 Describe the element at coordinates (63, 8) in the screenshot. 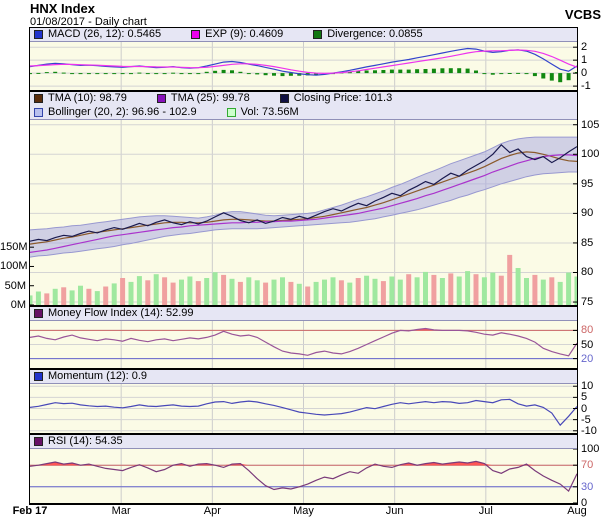

I see `page-title: HNX Index` at that location.